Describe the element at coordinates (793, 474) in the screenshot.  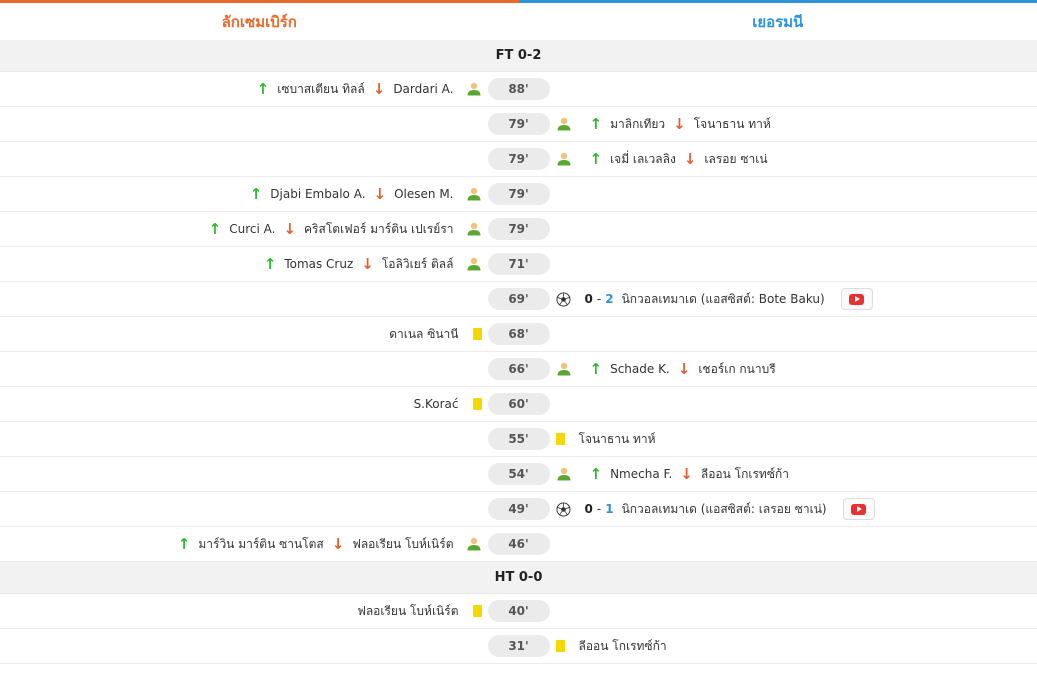
I see `away-event-cell: ↑ Nmecha F. ↓ ลีออน โกเรทซ์ก้า` at that location.